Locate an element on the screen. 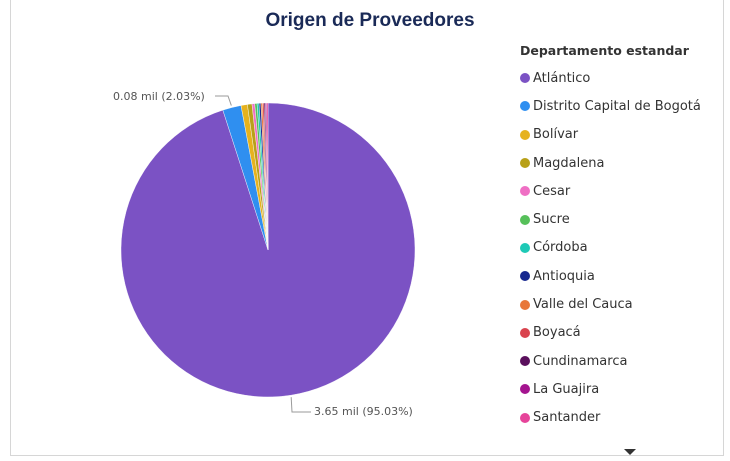 The height and width of the screenshot is (461, 730). legend-label: Santander is located at coordinates (567, 418).